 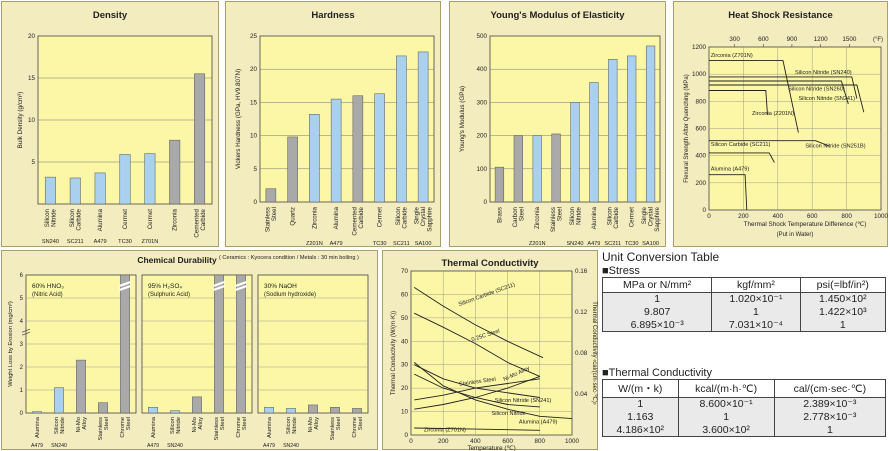 What do you see at coordinates (268, 219) in the screenshot?
I see `x-tick-label: Stainless` at bounding box center [268, 219].